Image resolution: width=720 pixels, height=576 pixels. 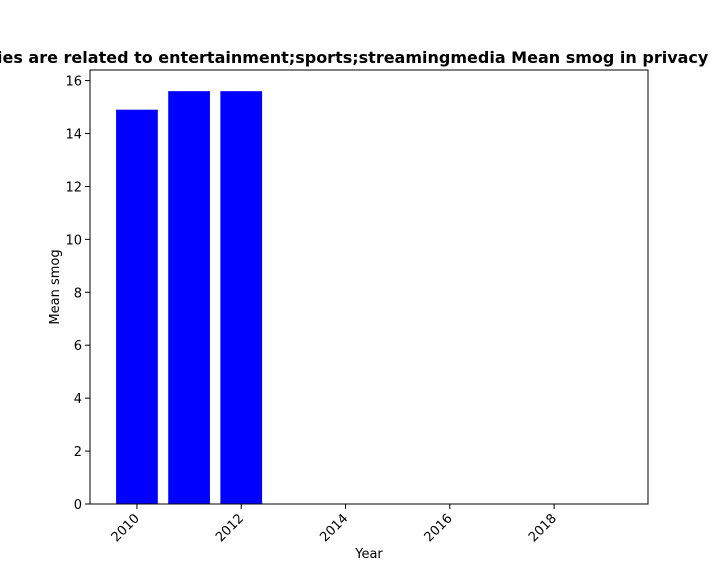 I want to click on y-tick-label: 4, so click(x=78, y=399).